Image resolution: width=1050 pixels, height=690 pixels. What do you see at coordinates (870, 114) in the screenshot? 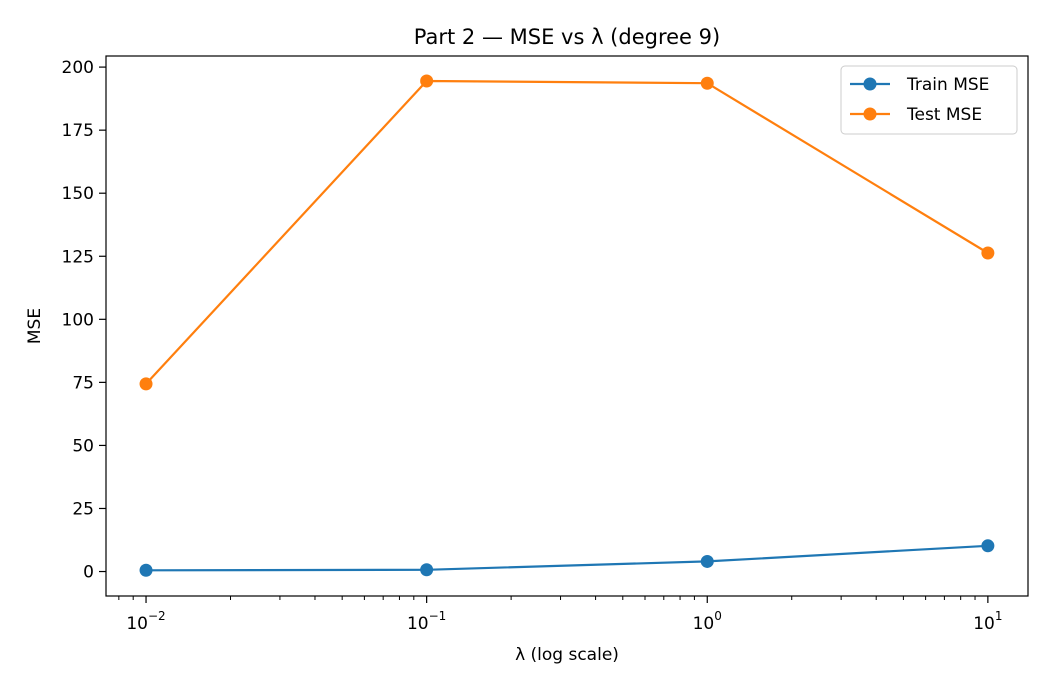
I see `legend-test-marker` at bounding box center [870, 114].